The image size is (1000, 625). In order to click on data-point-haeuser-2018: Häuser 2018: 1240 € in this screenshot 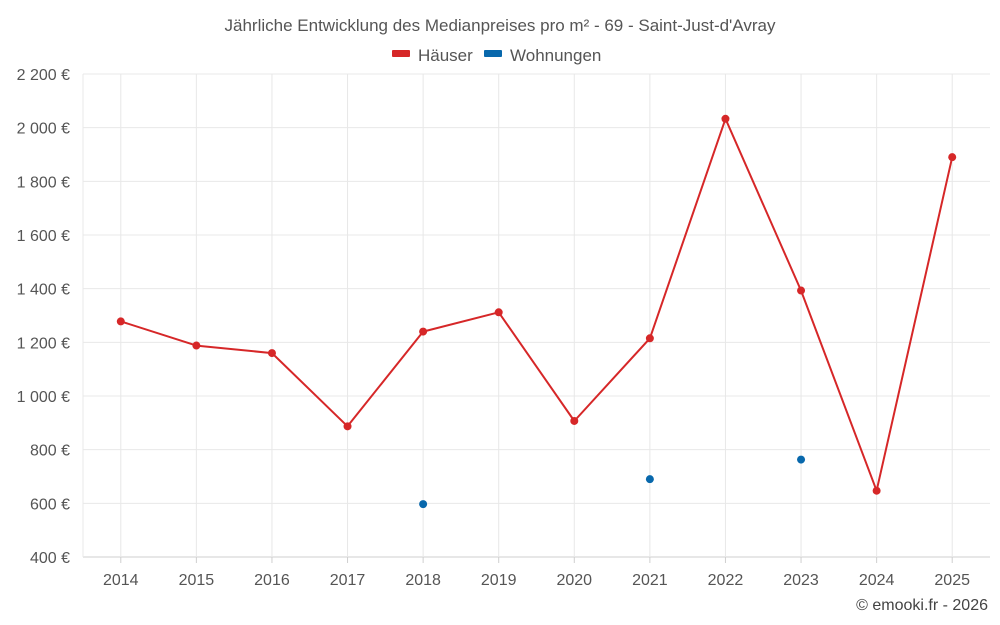, I will do `click(423, 331)`.